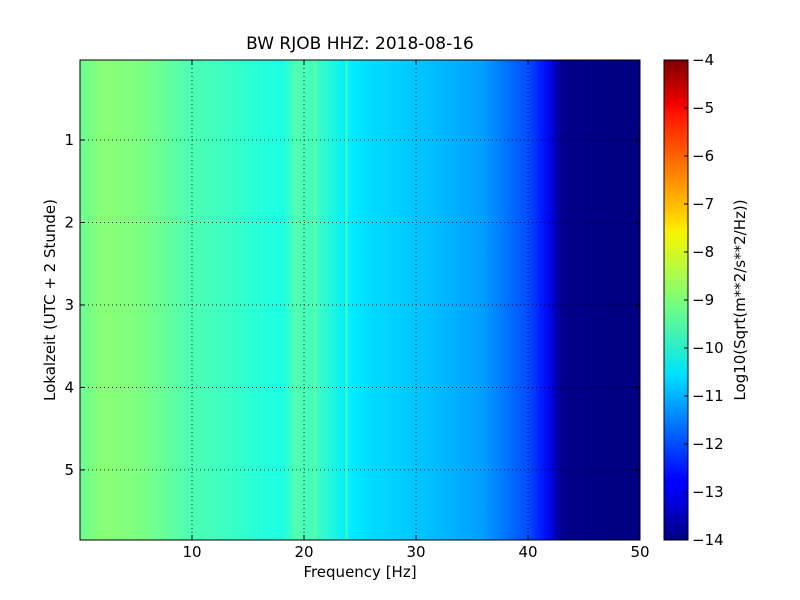 The height and width of the screenshot is (600, 800). Describe the element at coordinates (703, 252) in the screenshot. I see `colorbar-tick-label: −8` at that location.